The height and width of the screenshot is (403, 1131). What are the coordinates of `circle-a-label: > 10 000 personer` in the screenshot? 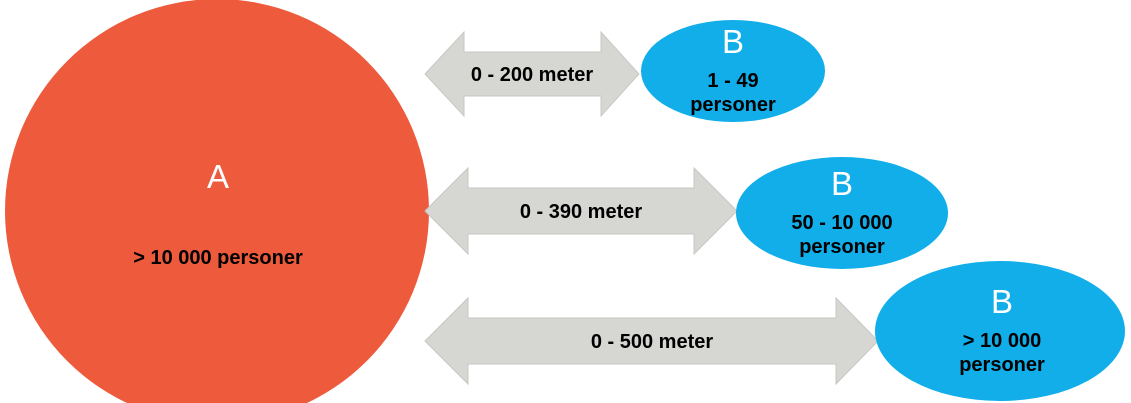 It's located at (218, 258).